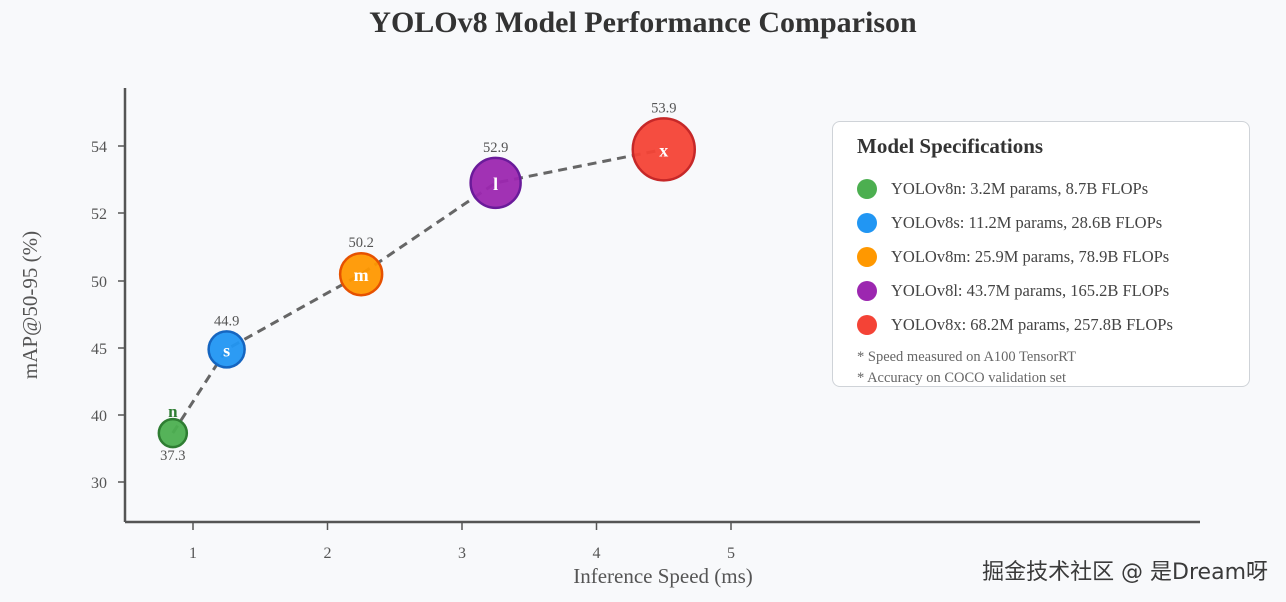 The height and width of the screenshot is (602, 1286). I want to click on point-marker-s, so click(226, 349).